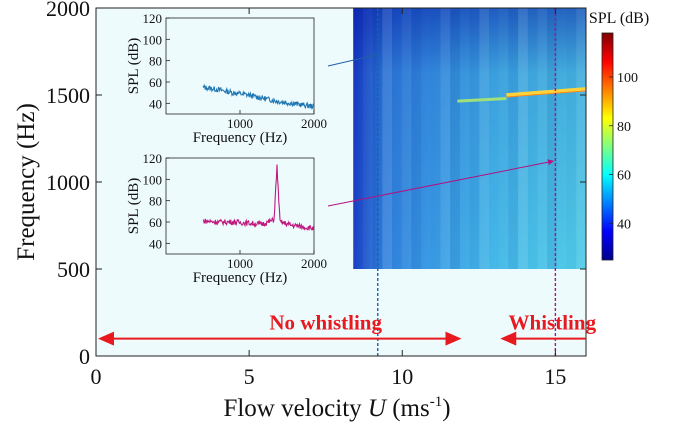 This screenshot has height=429, width=679. I want to click on whistling-regions: No whistling Whistling, so click(347, 328).